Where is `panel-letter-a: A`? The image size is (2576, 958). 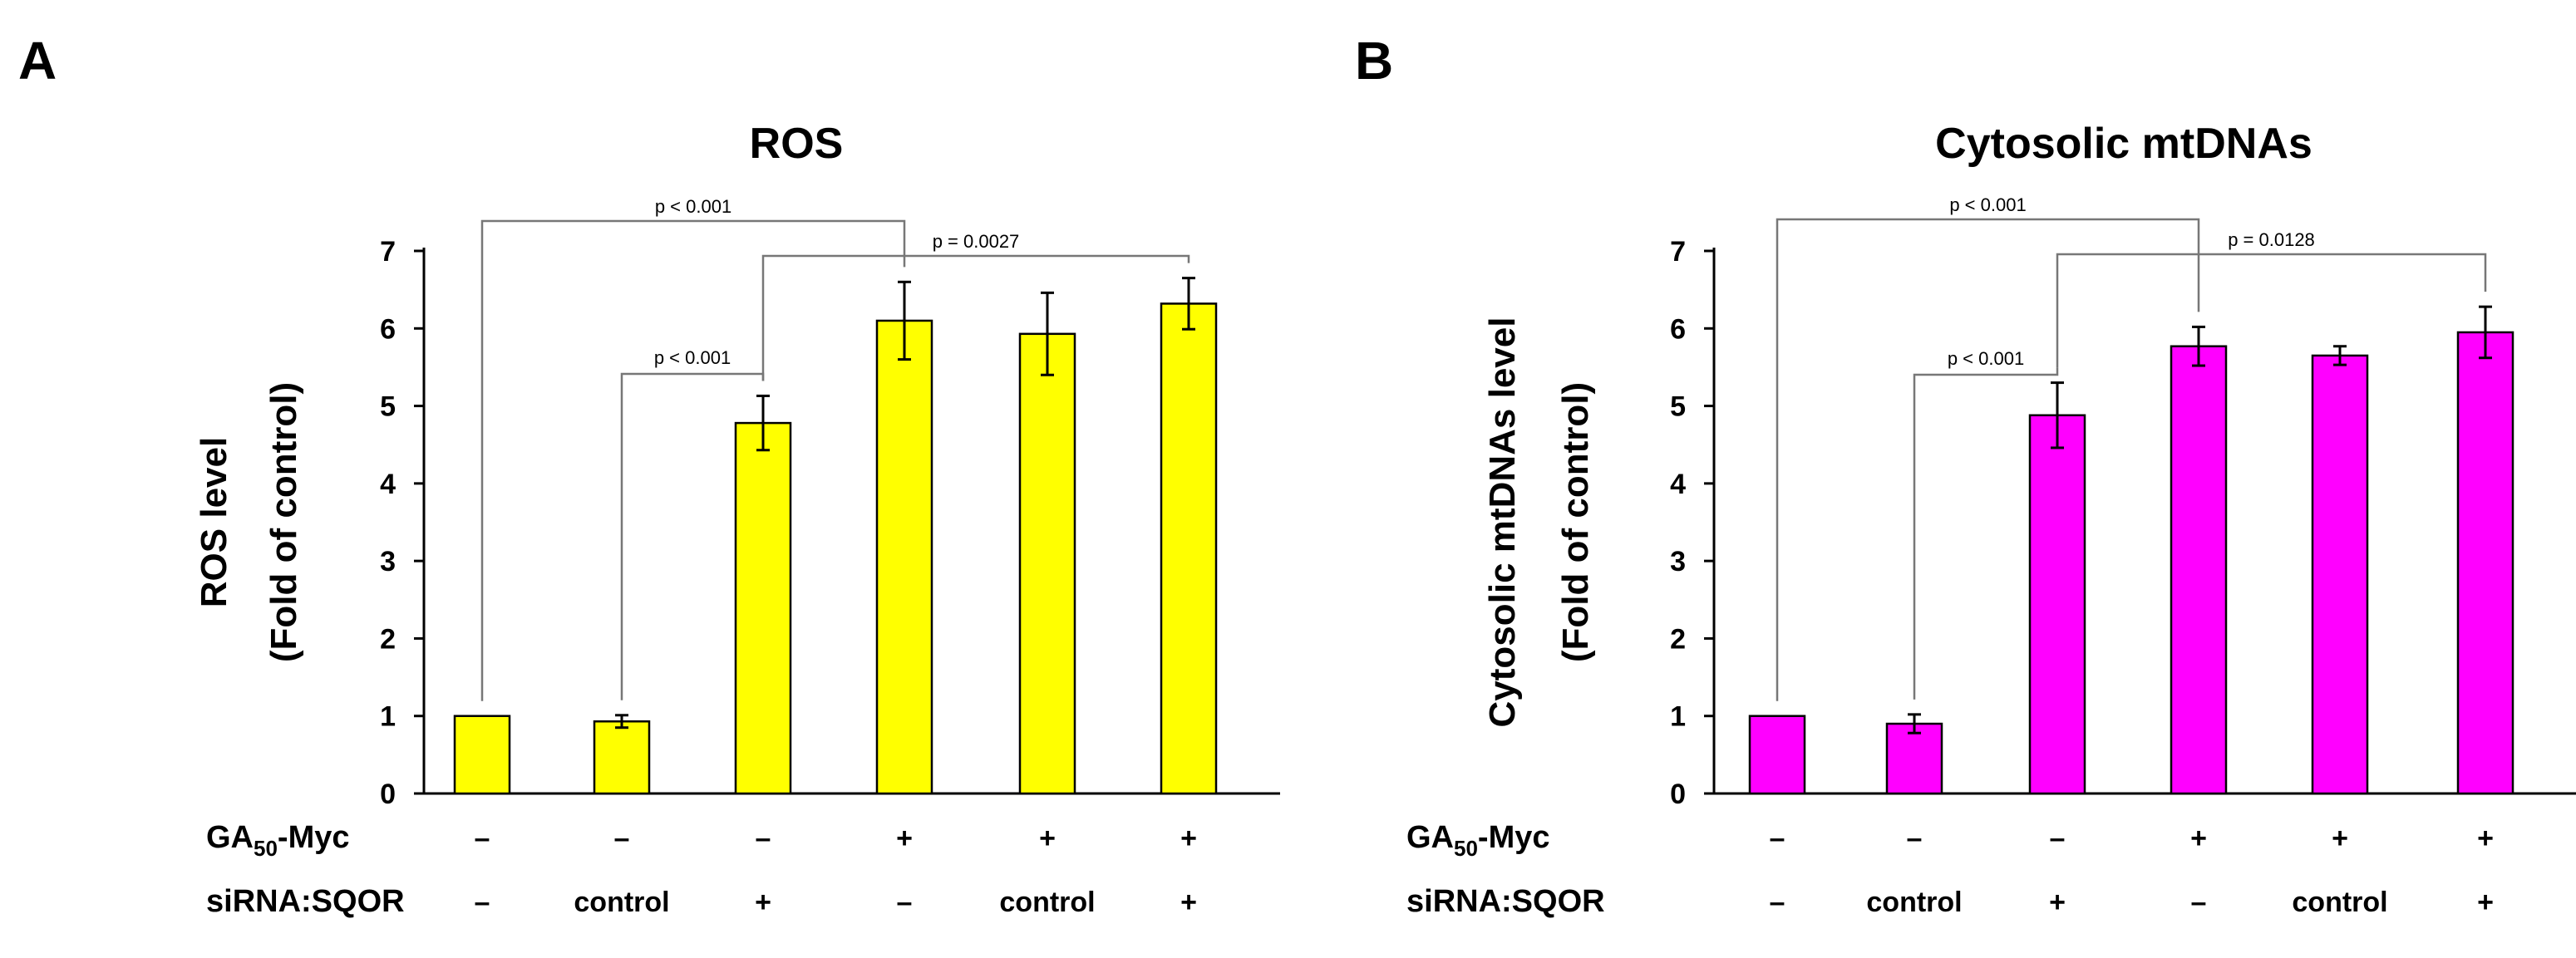
panel-letter-a: A is located at coordinates (37, 61).